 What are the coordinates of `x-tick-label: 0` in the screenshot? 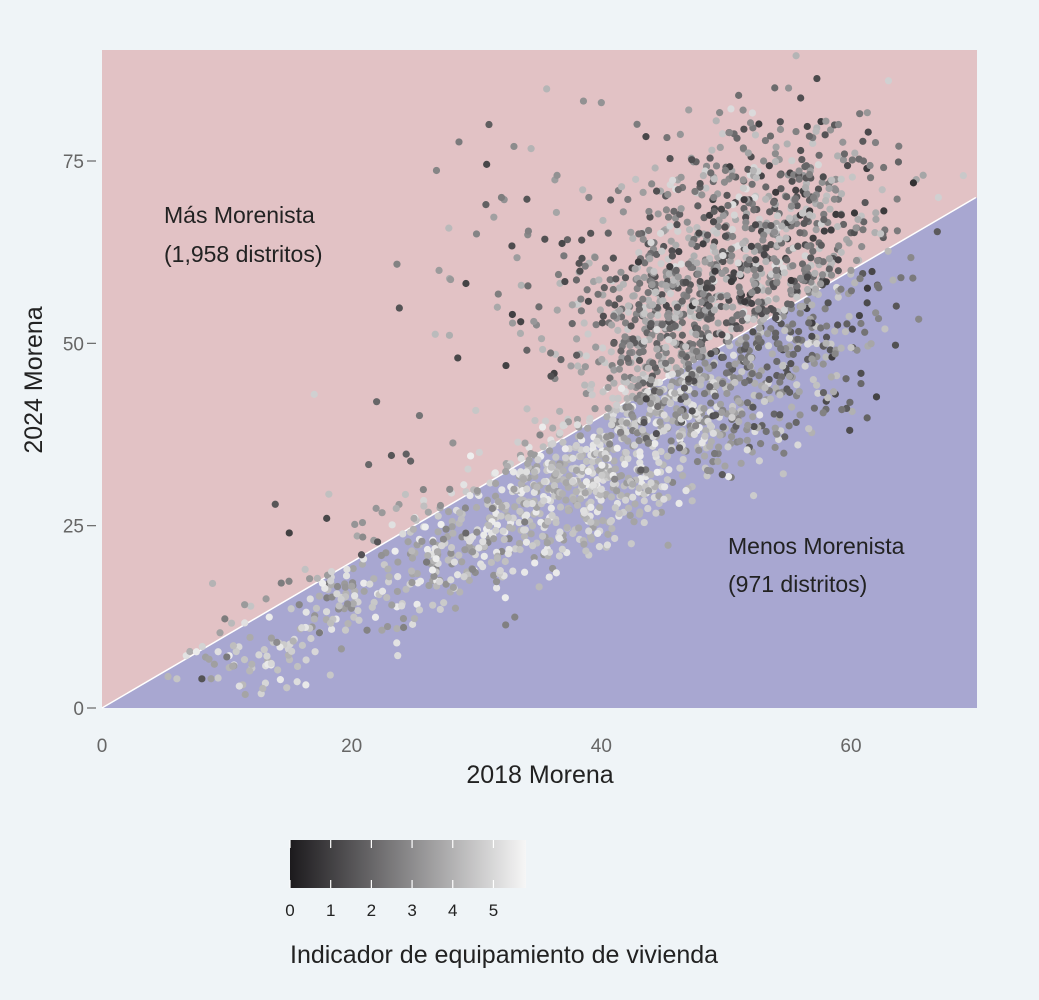 It's located at (102, 746).